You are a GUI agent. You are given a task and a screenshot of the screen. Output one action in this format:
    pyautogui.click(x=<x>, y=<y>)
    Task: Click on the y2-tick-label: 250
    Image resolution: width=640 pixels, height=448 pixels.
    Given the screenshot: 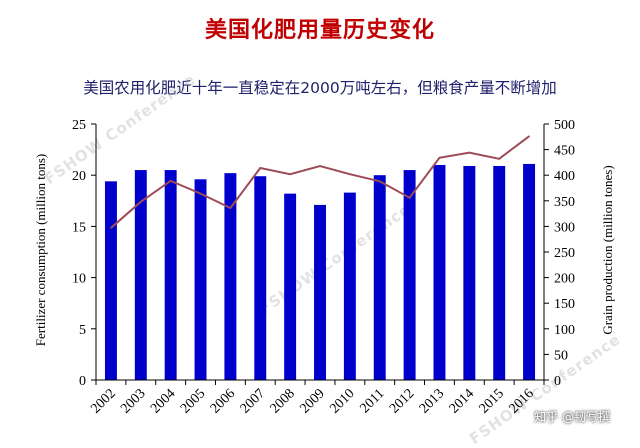 What is the action you would take?
    pyautogui.click(x=564, y=253)
    